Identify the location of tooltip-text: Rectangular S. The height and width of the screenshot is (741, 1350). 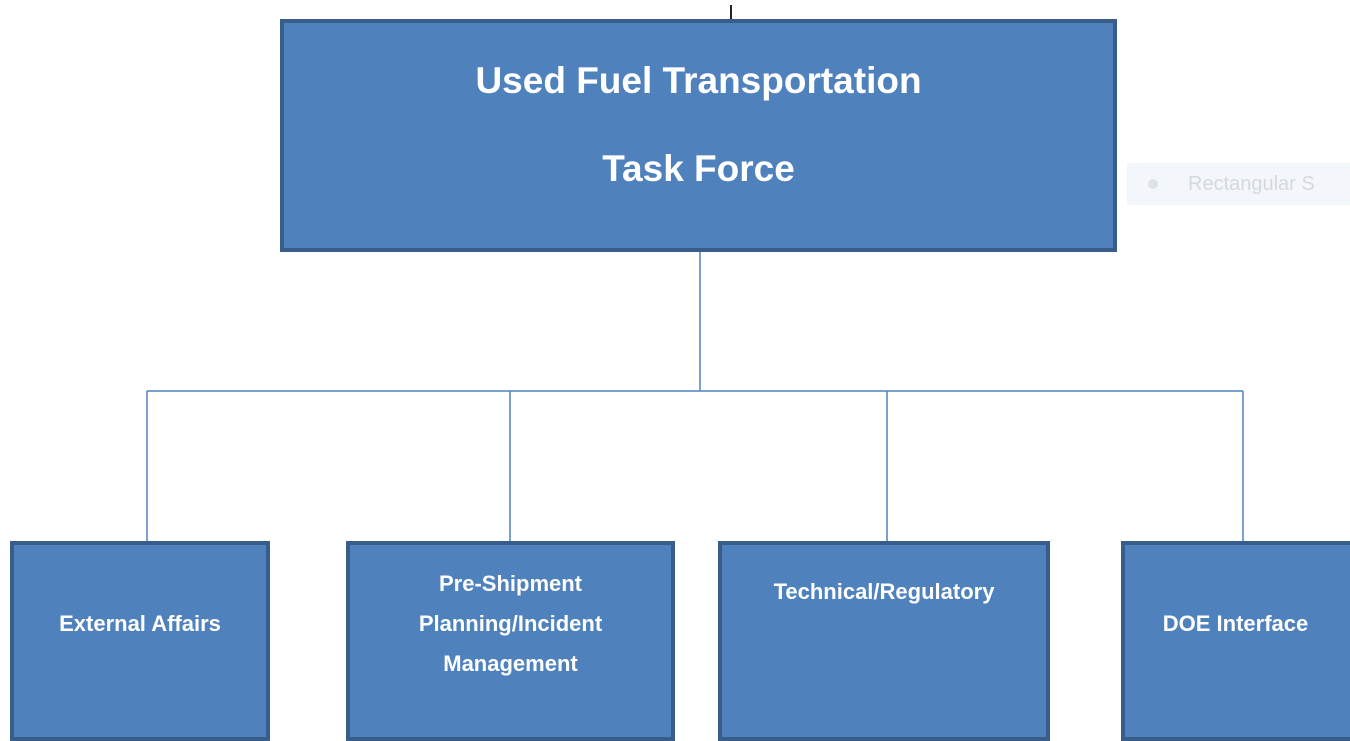
(1251, 184).